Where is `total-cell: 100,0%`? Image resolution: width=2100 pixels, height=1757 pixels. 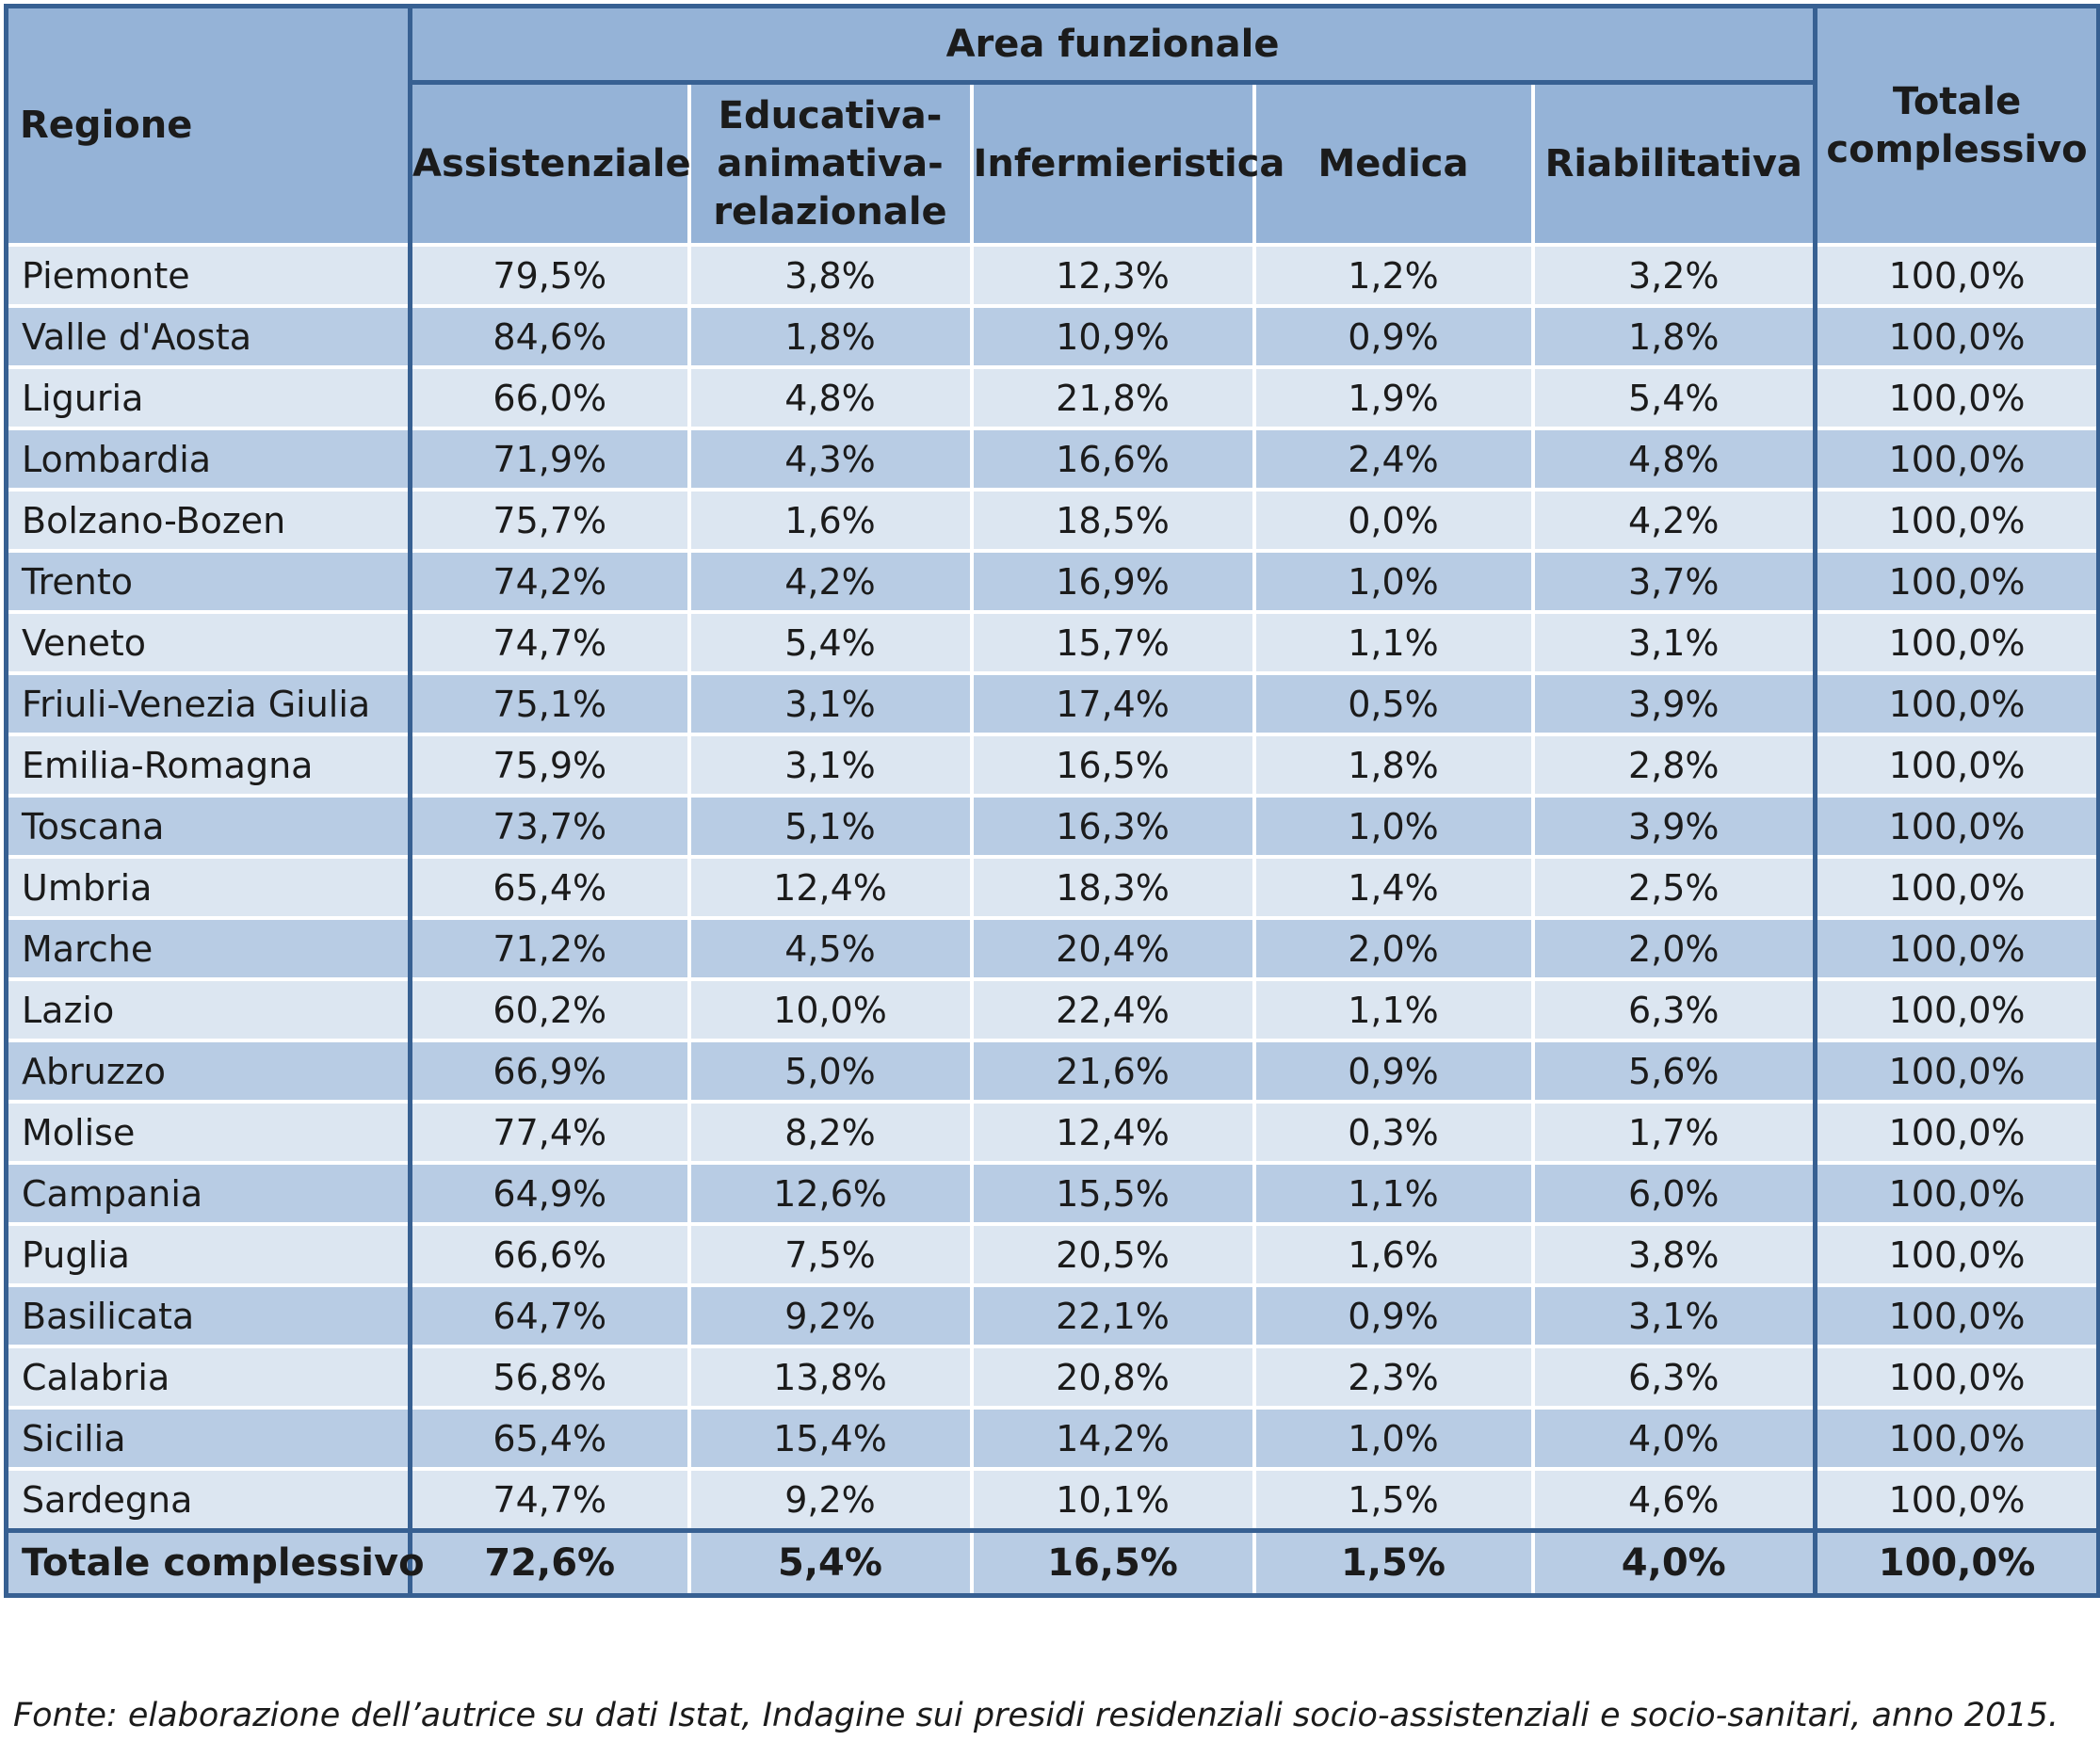 total-cell: 100,0% is located at coordinates (1957, 1563).